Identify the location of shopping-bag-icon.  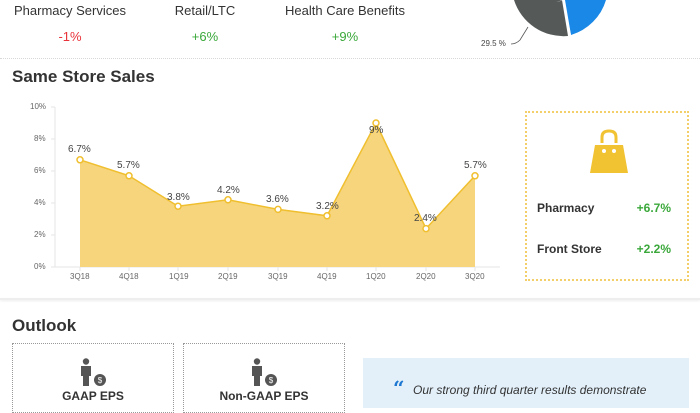
(609, 151).